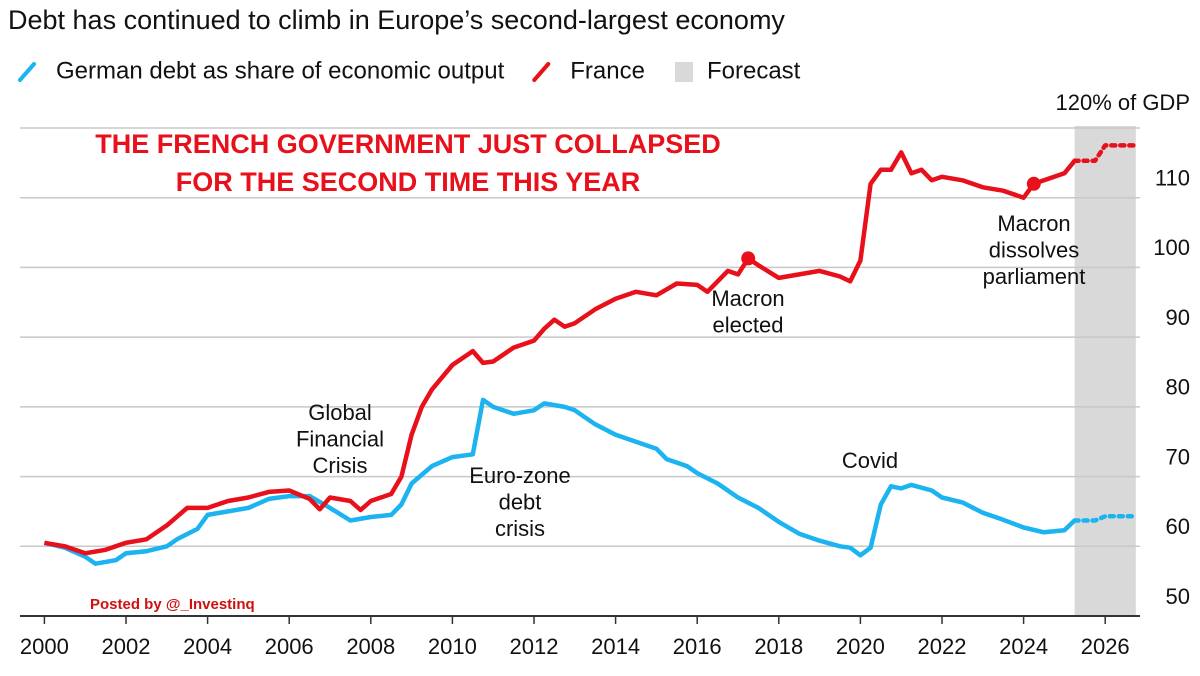 This screenshot has width=1200, height=676. Describe the element at coordinates (280, 70) in the screenshot. I see `legend-label: German debt as share of economic output` at that location.